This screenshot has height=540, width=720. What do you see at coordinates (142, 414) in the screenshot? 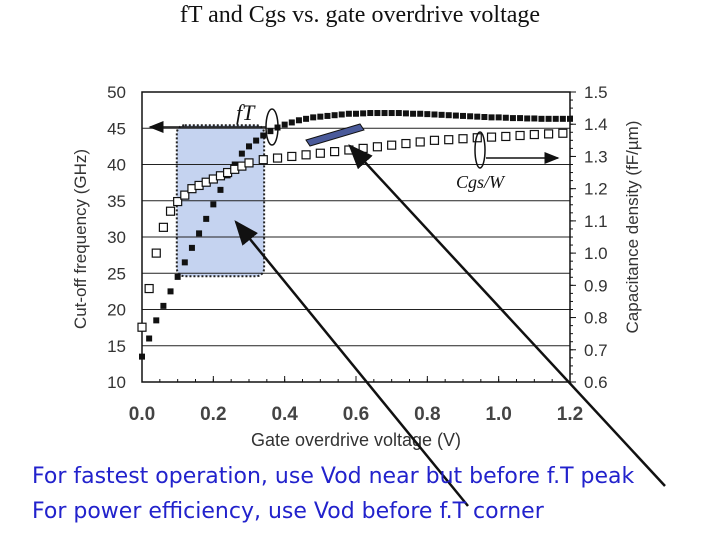
I see `x-tick-label: 0.0` at bounding box center [142, 414].